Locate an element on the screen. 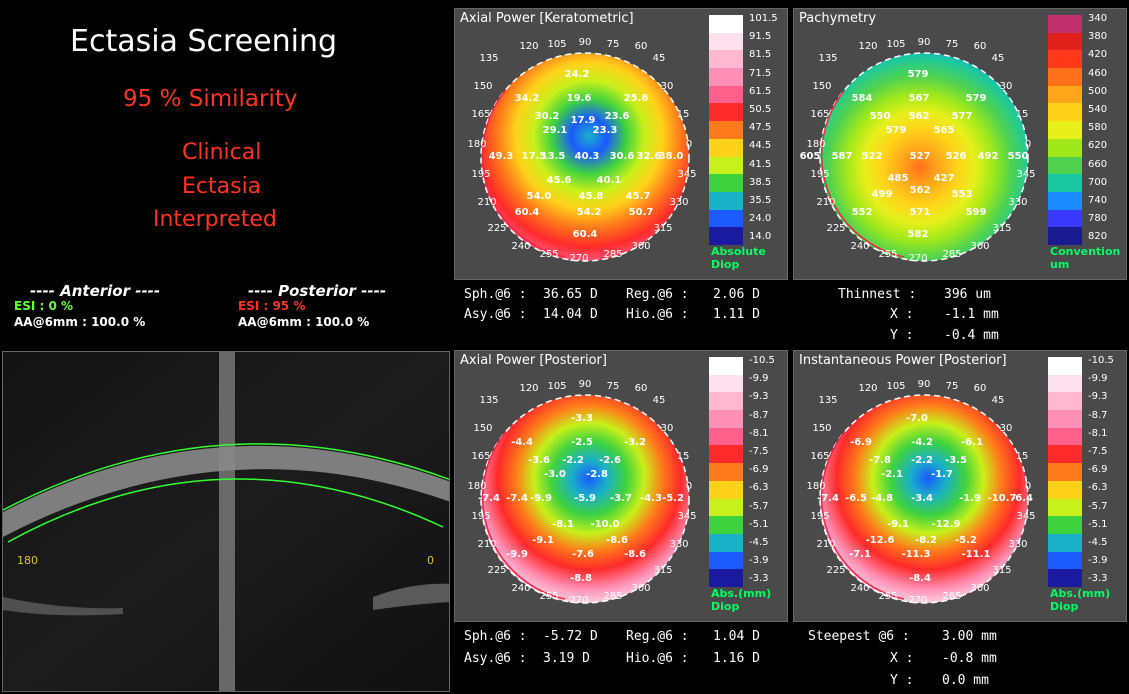 The width and height of the screenshot is (1129, 694). map-value-label: 527 is located at coordinates (920, 156).